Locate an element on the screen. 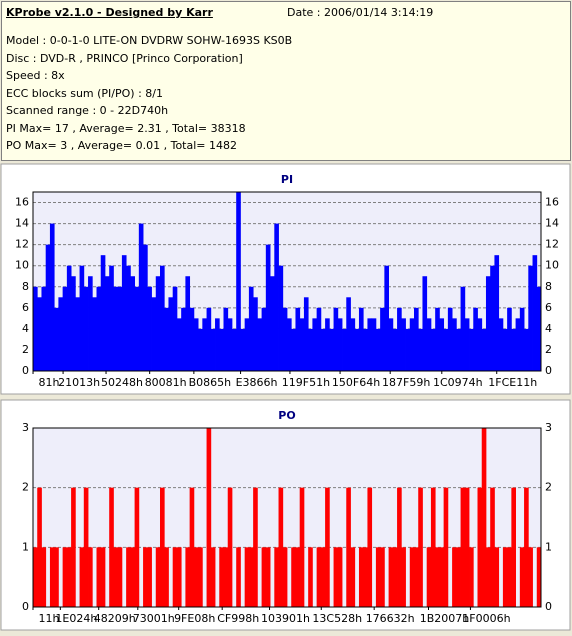 This screenshot has width=572, height=636. y-tick-label: 3 is located at coordinates (25, 427).